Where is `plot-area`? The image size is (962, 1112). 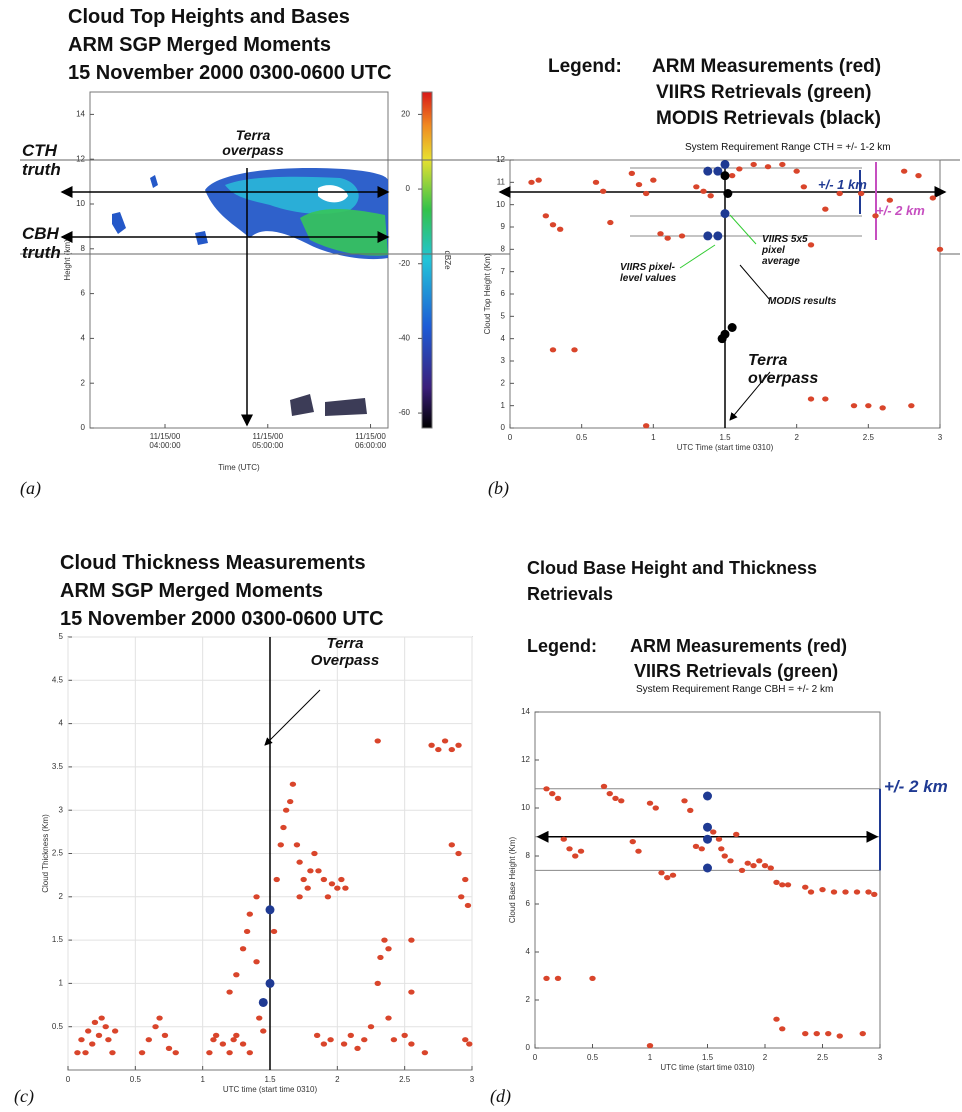
plot-area is located at coordinates (239, 260).